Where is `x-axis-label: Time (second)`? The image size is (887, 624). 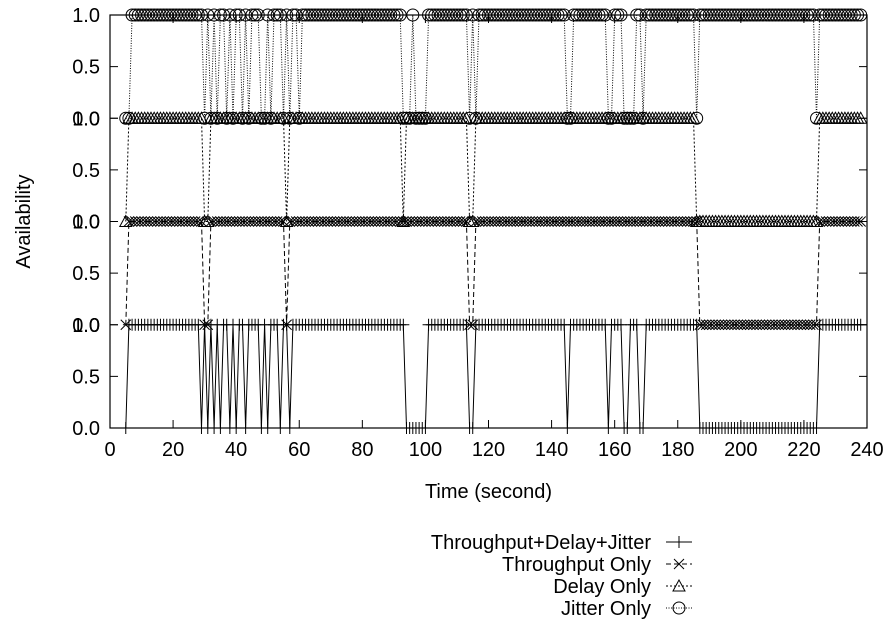 x-axis-label: Time (second) is located at coordinates (488, 492).